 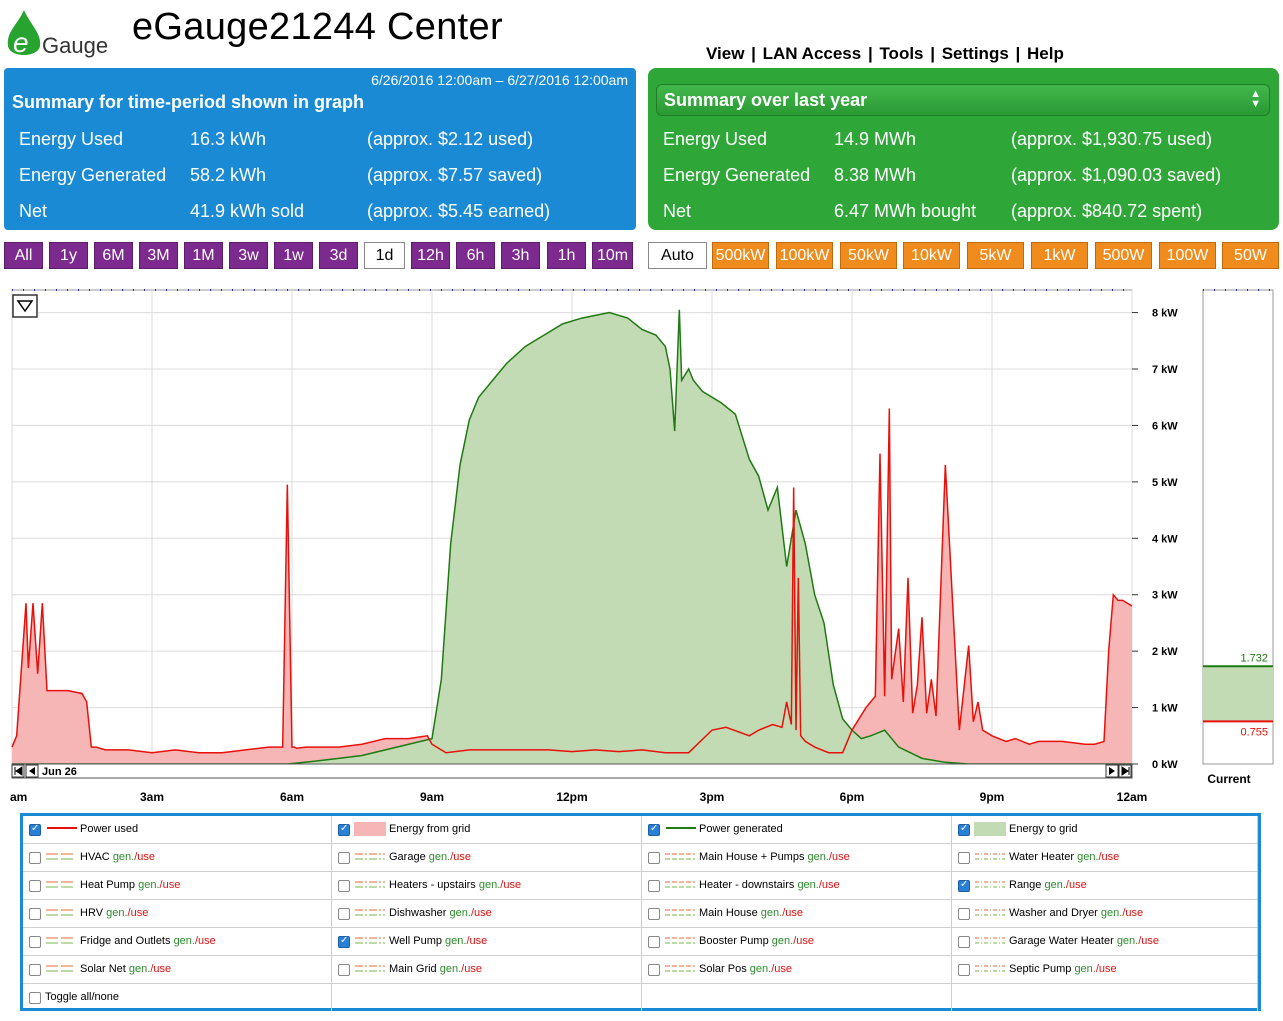 I want to click on scale-button-auto: Auto, so click(x=677, y=255).